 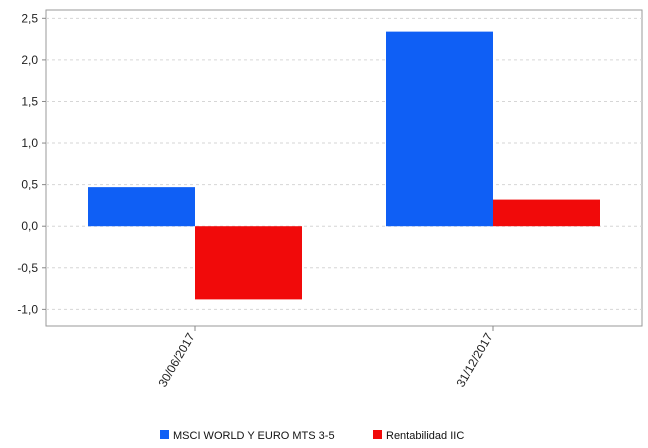 I want to click on y-tick-label: 1,5, so click(x=29, y=101).